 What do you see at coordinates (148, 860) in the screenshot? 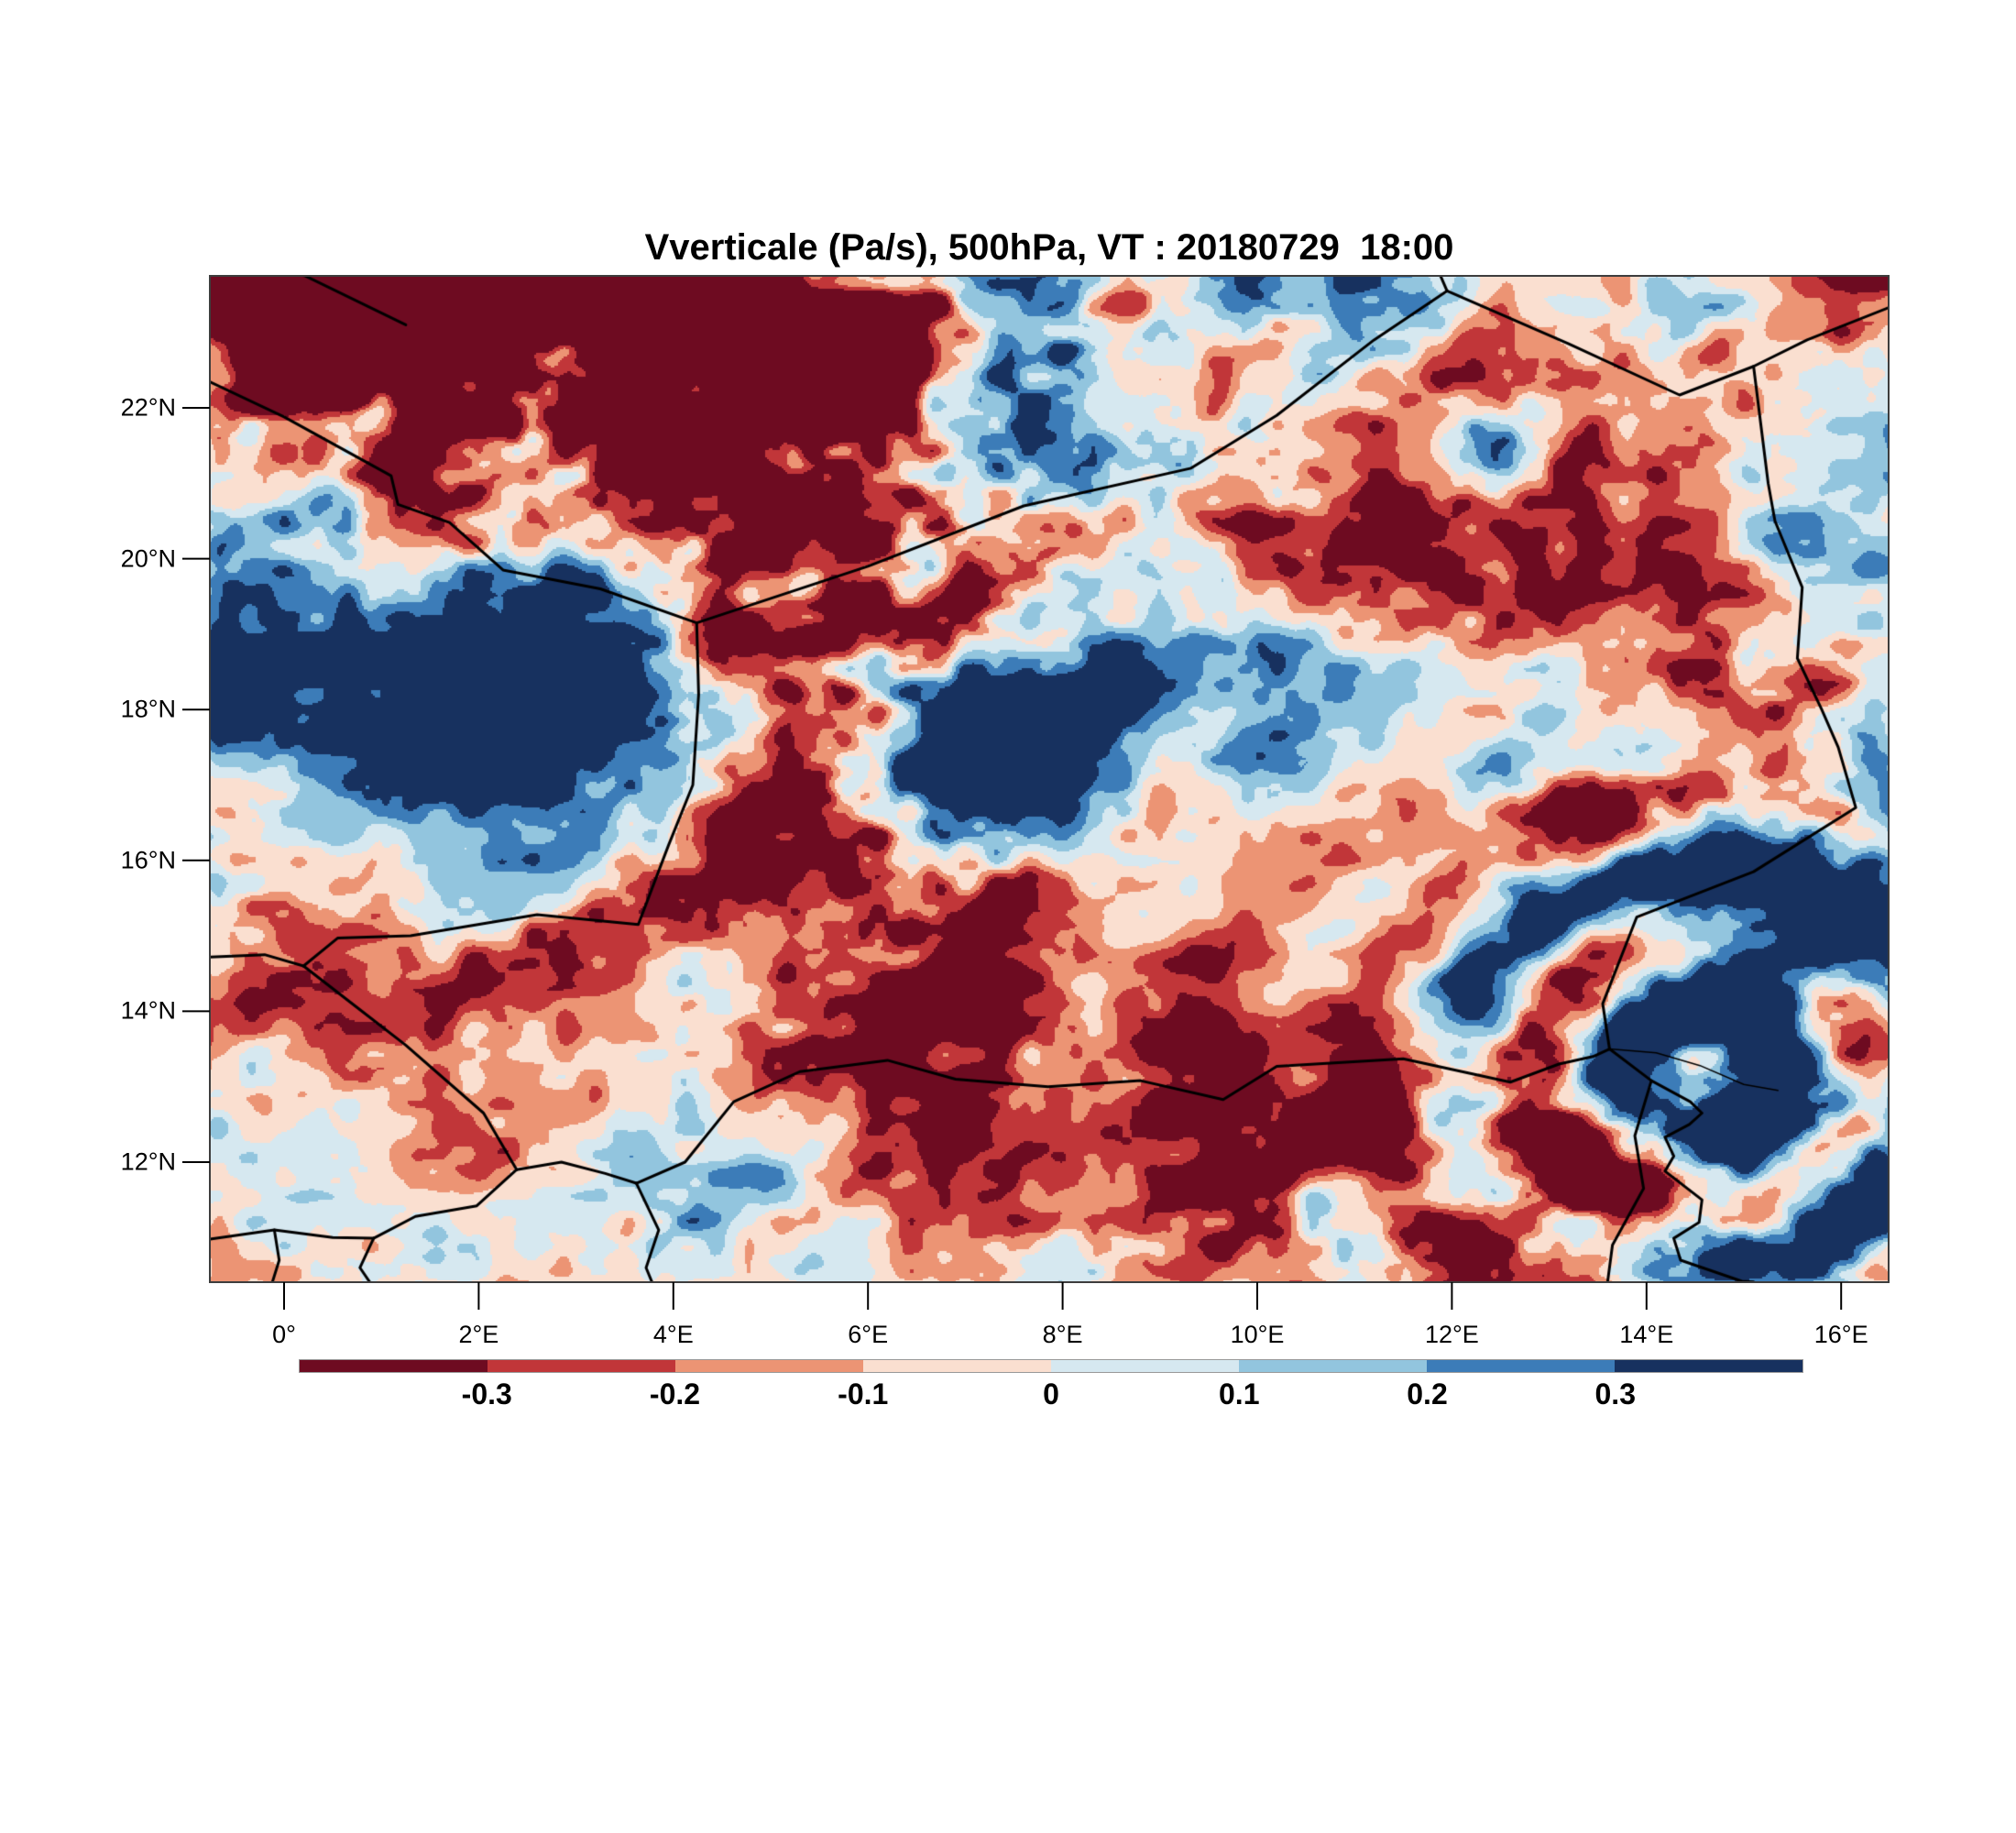
I see `y-axis-tick-label: 16°N` at bounding box center [148, 860].